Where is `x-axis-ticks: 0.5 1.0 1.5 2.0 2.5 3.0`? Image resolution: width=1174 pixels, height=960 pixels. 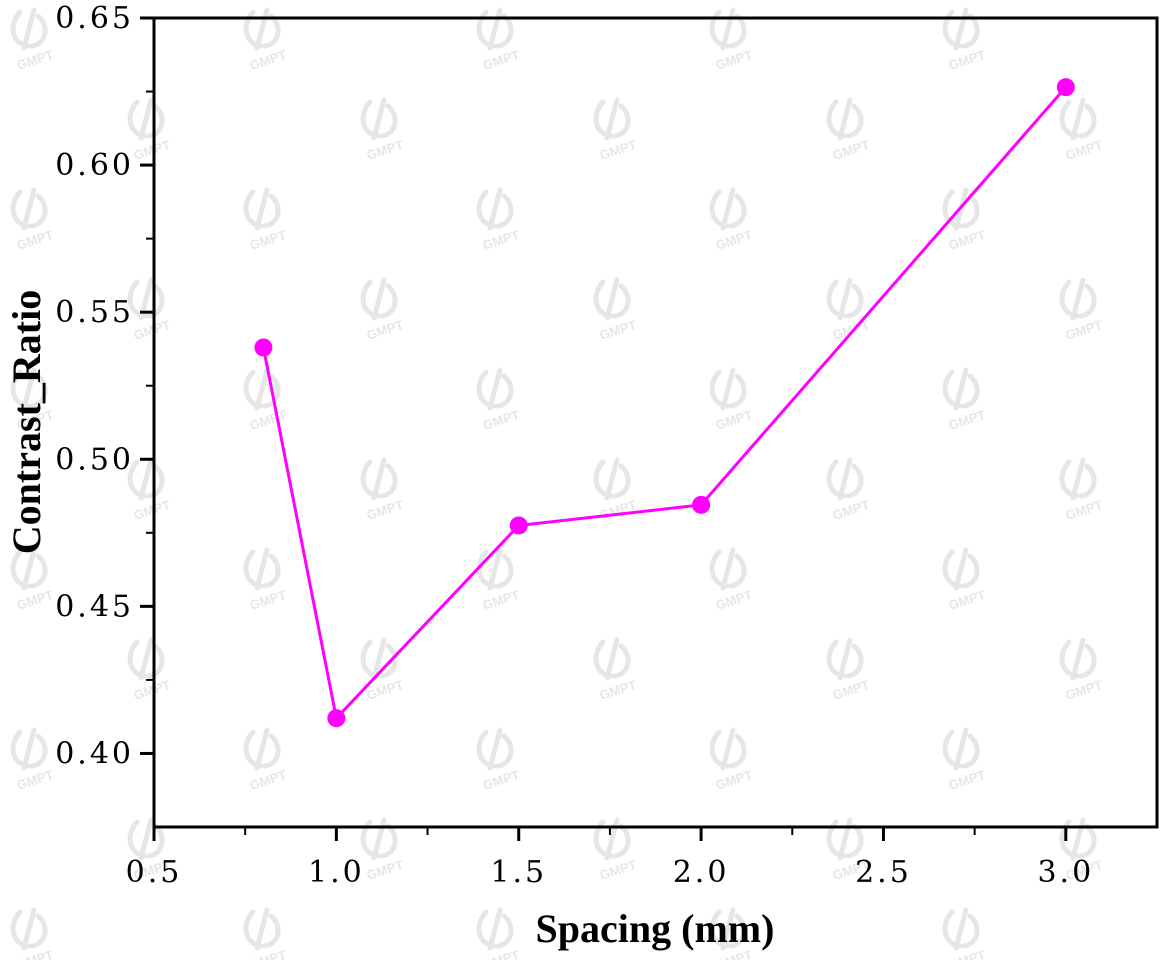 x-axis-ticks: 0.5 1.0 1.5 2.0 2.5 3.0 is located at coordinates (610, 858).